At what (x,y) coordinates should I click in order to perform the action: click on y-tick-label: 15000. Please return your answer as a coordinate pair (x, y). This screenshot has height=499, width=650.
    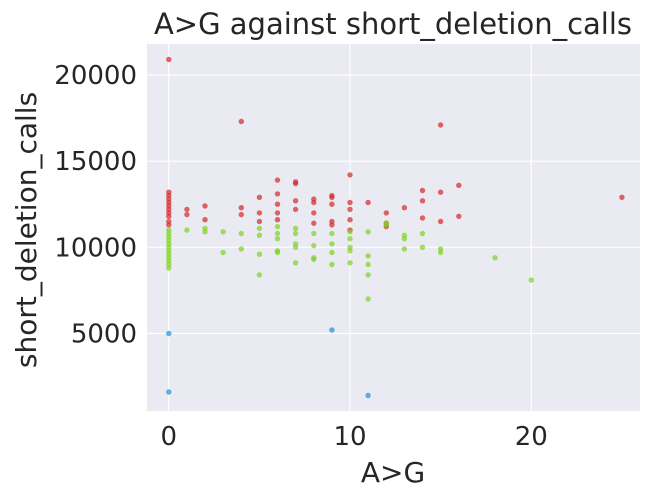
    Looking at the image, I should click on (95, 162).